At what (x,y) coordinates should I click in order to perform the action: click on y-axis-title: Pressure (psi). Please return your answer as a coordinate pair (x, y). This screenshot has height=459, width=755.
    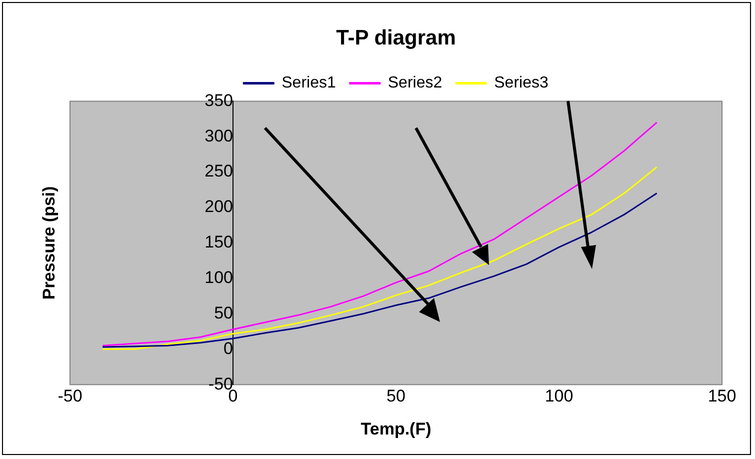
    Looking at the image, I should click on (49, 243).